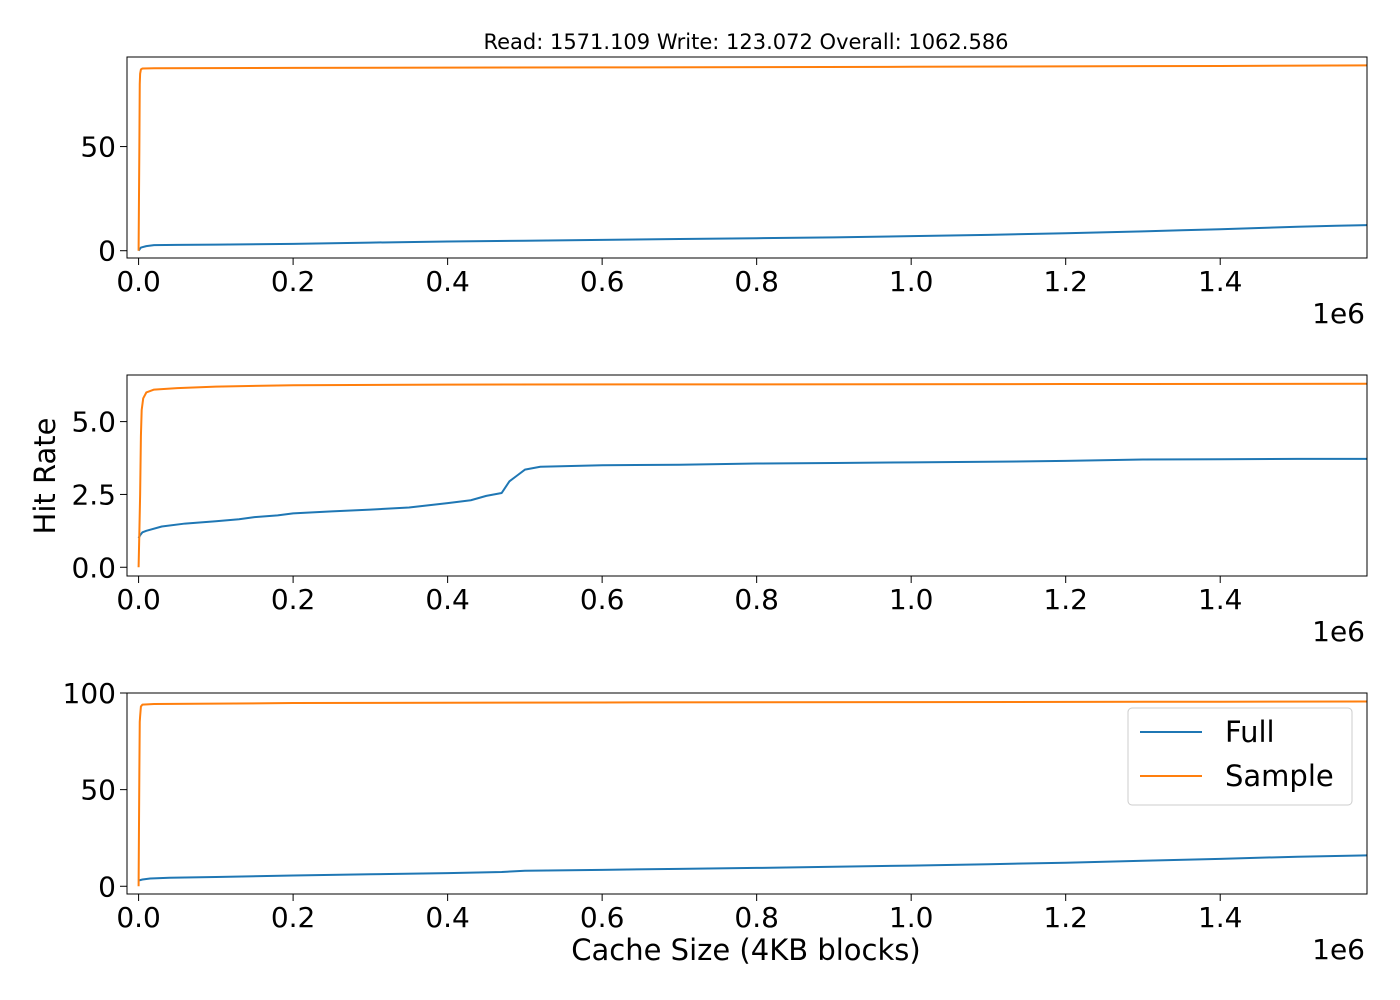 This screenshot has height=1000, width=1400. What do you see at coordinates (1065, 599) in the screenshot?
I see `subplot-2-x-tick-label: 1.2` at bounding box center [1065, 599].